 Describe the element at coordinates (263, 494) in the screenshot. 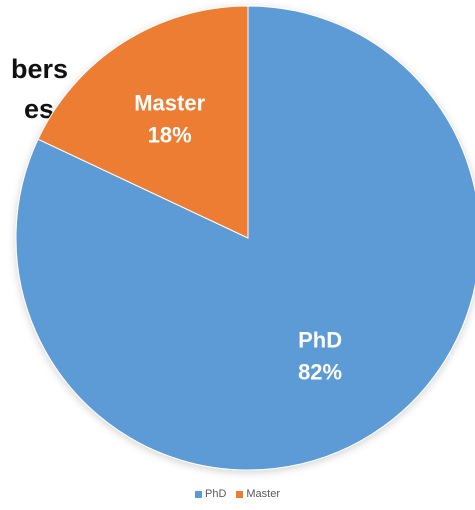

I see `legend-label-master: Master` at that location.